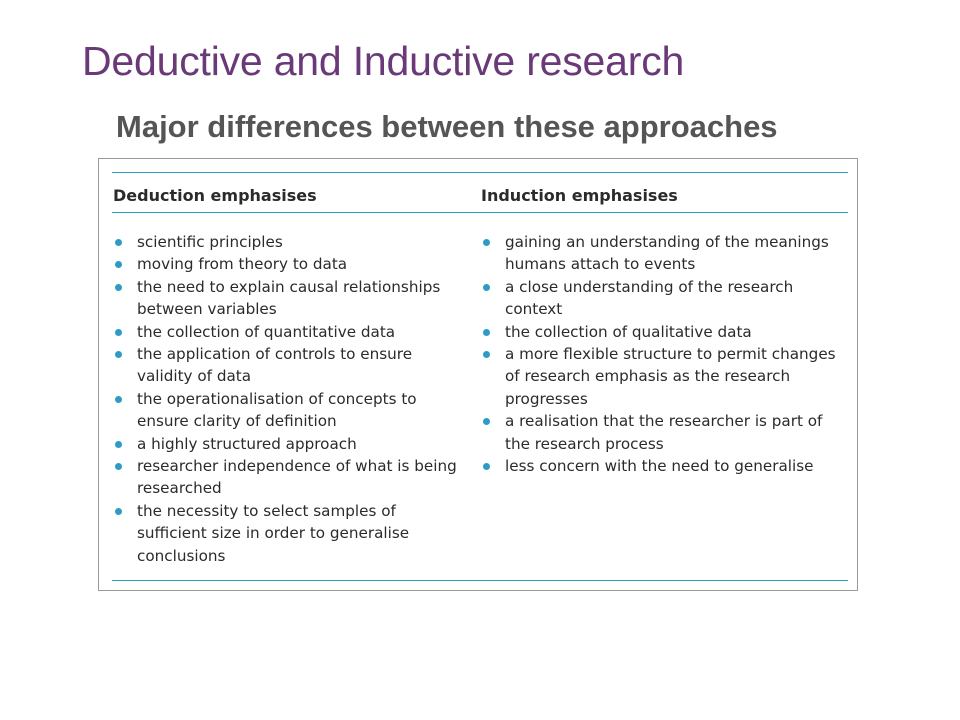 The height and width of the screenshot is (720, 960). What do you see at coordinates (242, 264) in the screenshot?
I see `deduction-item-text: moving from theory to data` at bounding box center [242, 264].